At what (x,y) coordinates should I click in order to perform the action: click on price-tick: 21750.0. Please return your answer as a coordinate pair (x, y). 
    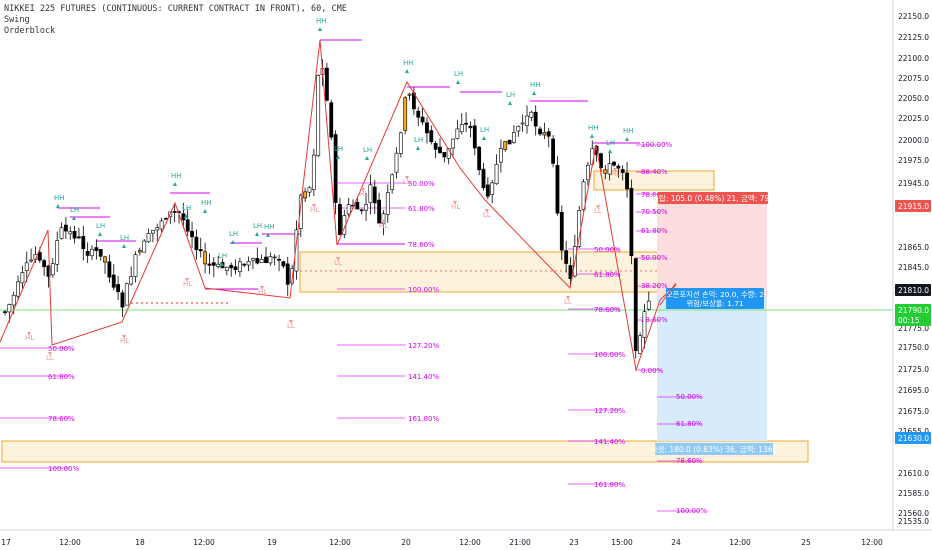
    Looking at the image, I should click on (913, 347).